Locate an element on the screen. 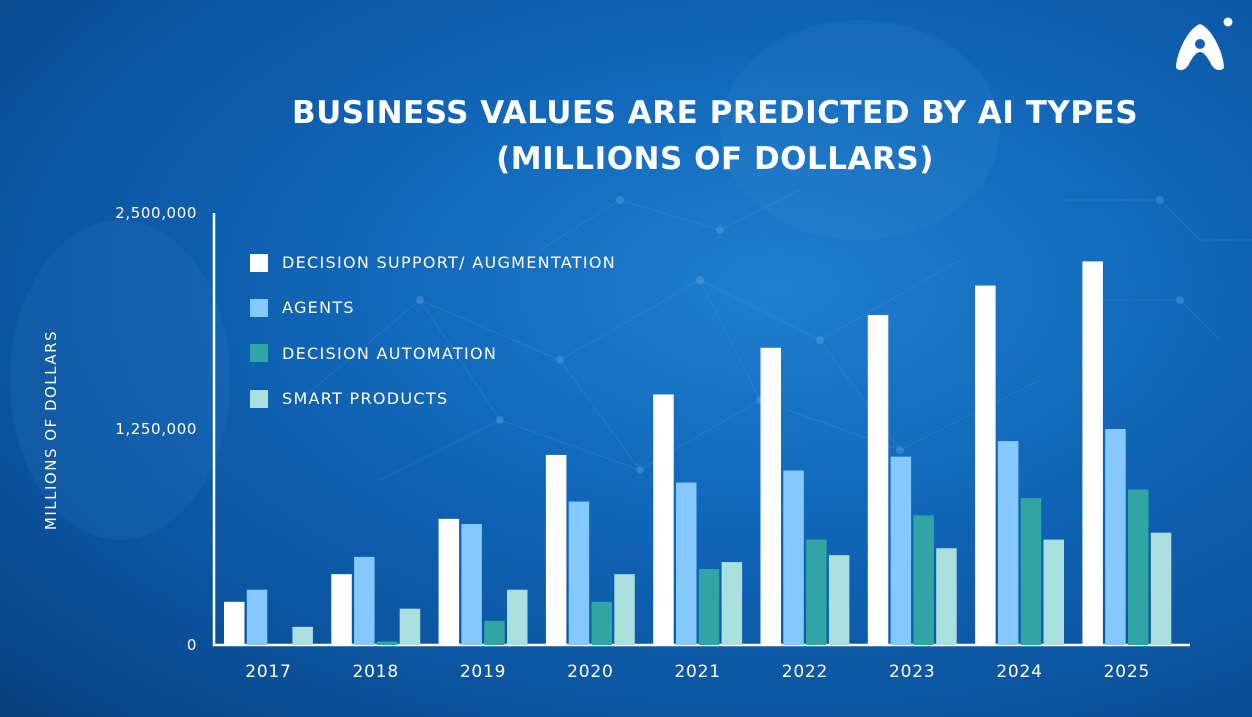 Image resolution: width=1252 pixels, height=717 pixels. x-tick-label: 2022 is located at coordinates (805, 672).